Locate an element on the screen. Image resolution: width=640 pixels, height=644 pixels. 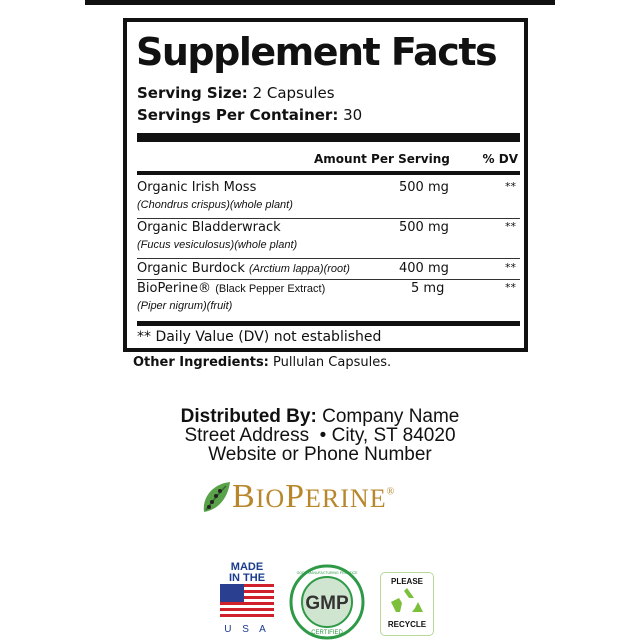
ingredient-amount: 400 mg is located at coordinates (424, 268).